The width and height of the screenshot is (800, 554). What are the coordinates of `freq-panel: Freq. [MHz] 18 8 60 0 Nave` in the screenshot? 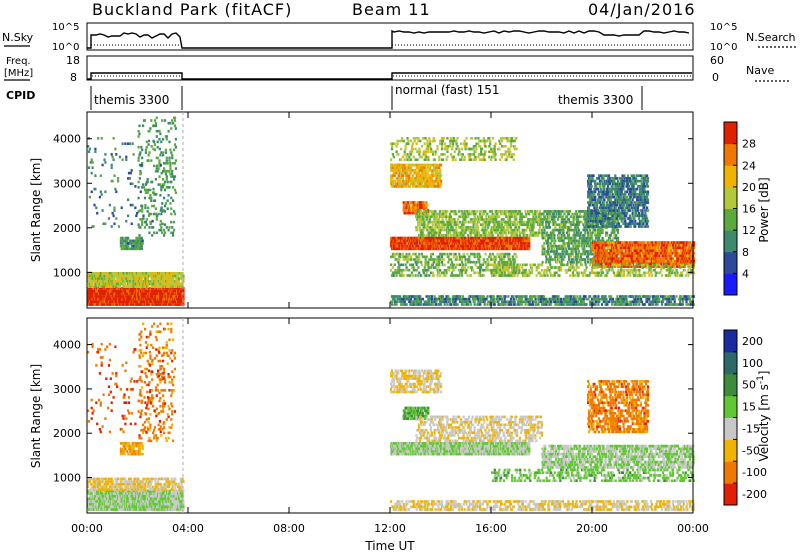 It's located at (397, 69).